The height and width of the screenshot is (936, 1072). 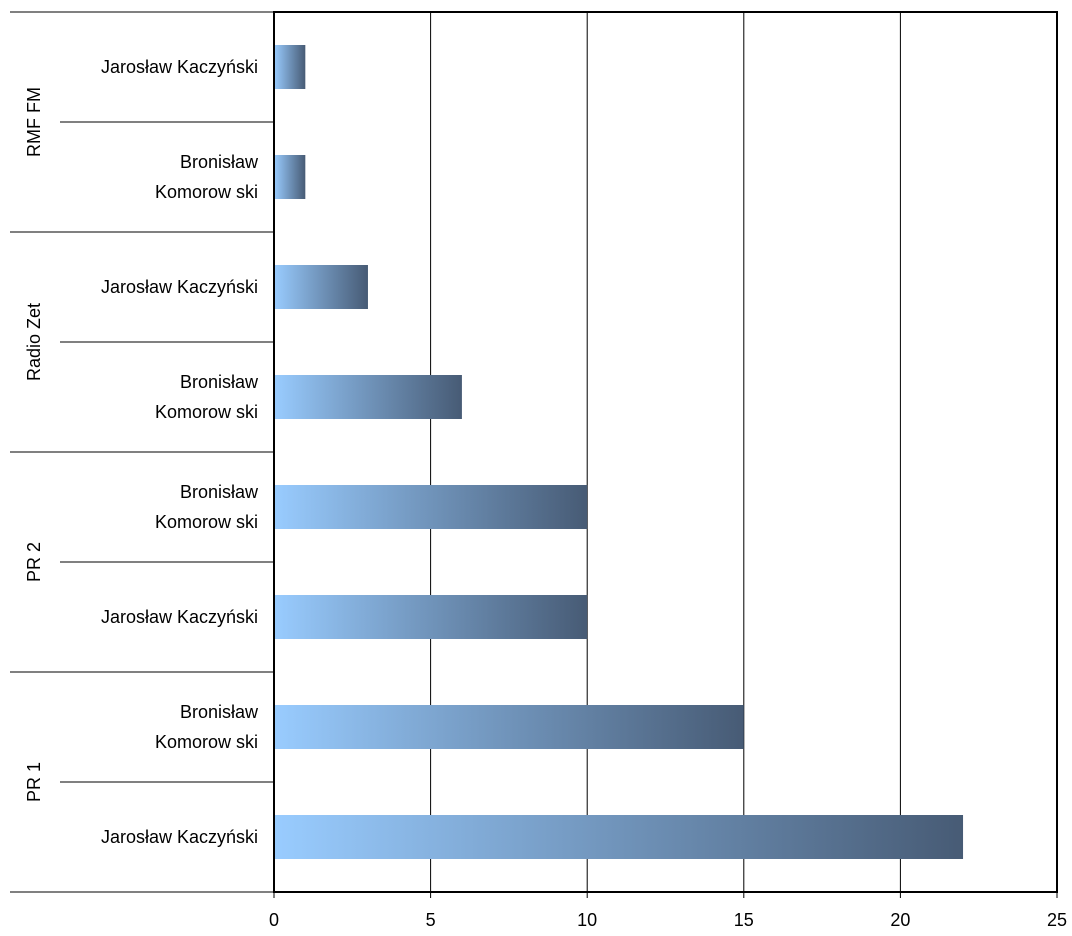 I want to click on x-tick-label: 10, so click(x=587, y=920).